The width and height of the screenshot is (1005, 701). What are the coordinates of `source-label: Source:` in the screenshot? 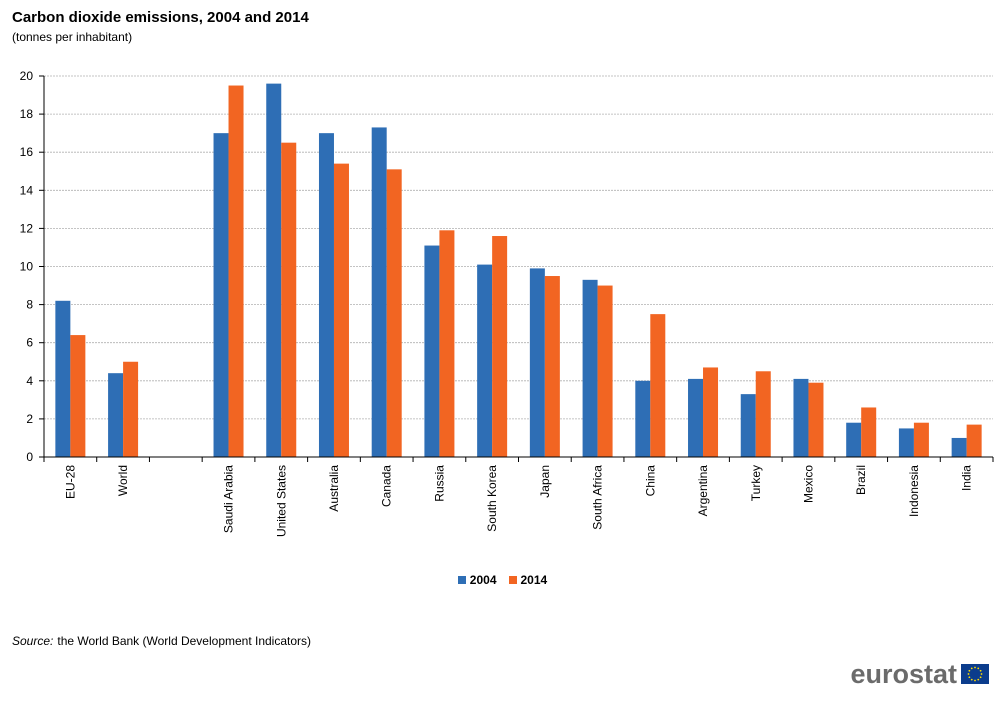 It's located at (33, 641).